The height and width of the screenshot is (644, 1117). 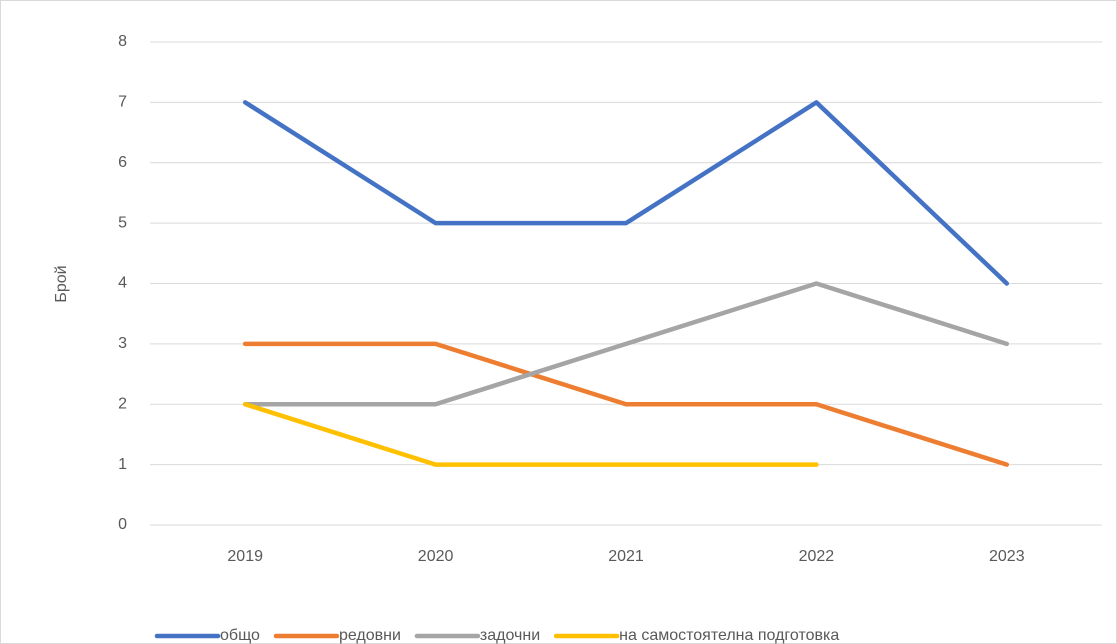 What do you see at coordinates (729, 635) in the screenshot?
I see `legend-label: на самостоятелна подготовка` at bounding box center [729, 635].